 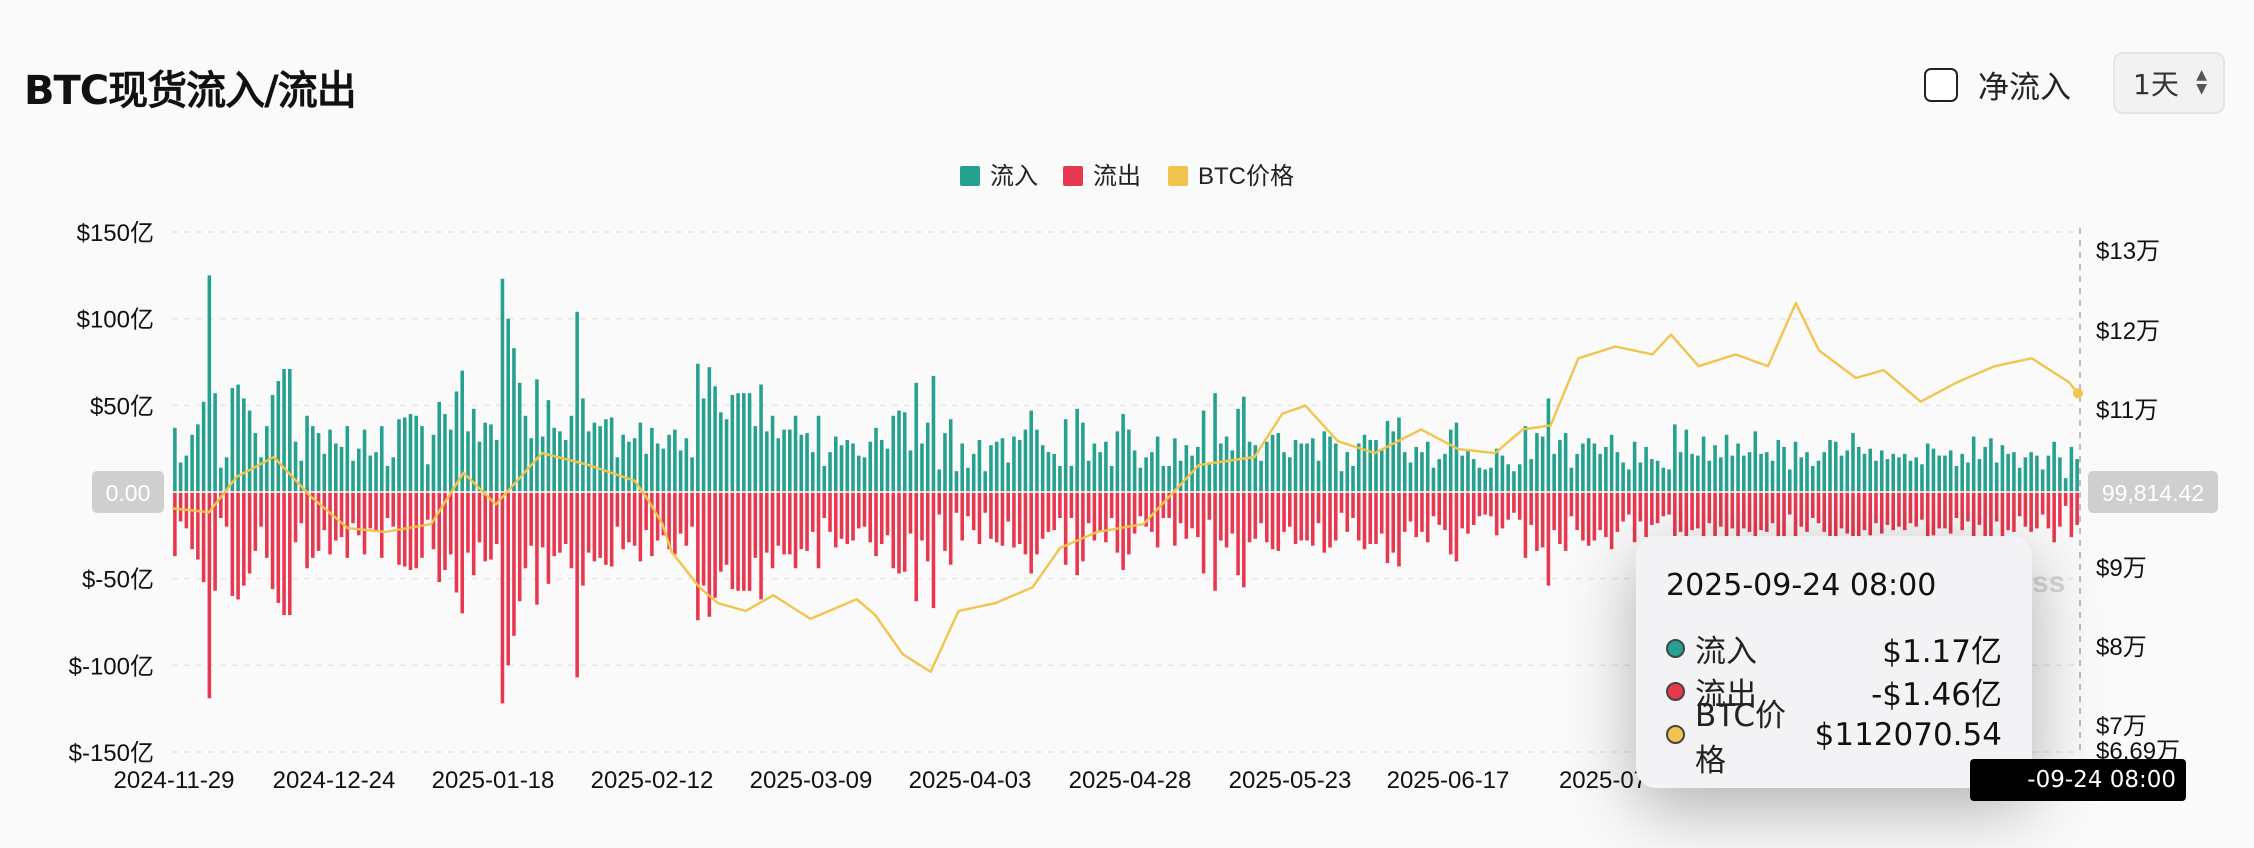 I want to click on inflow-dot-icon, so click(x=1675, y=648).